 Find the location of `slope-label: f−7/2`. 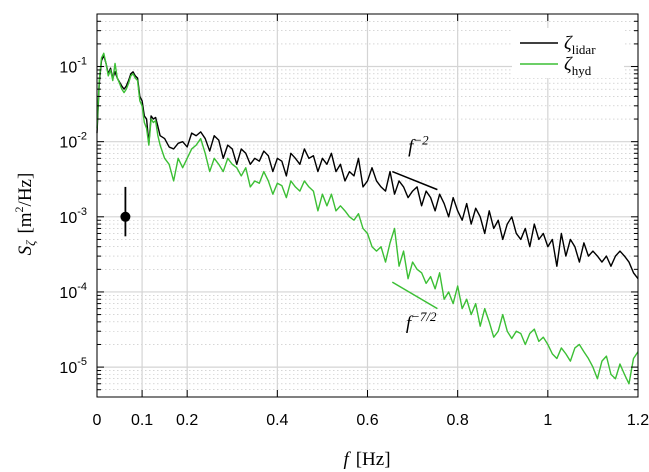

slope-label: f−7/2 is located at coordinates (421, 321).